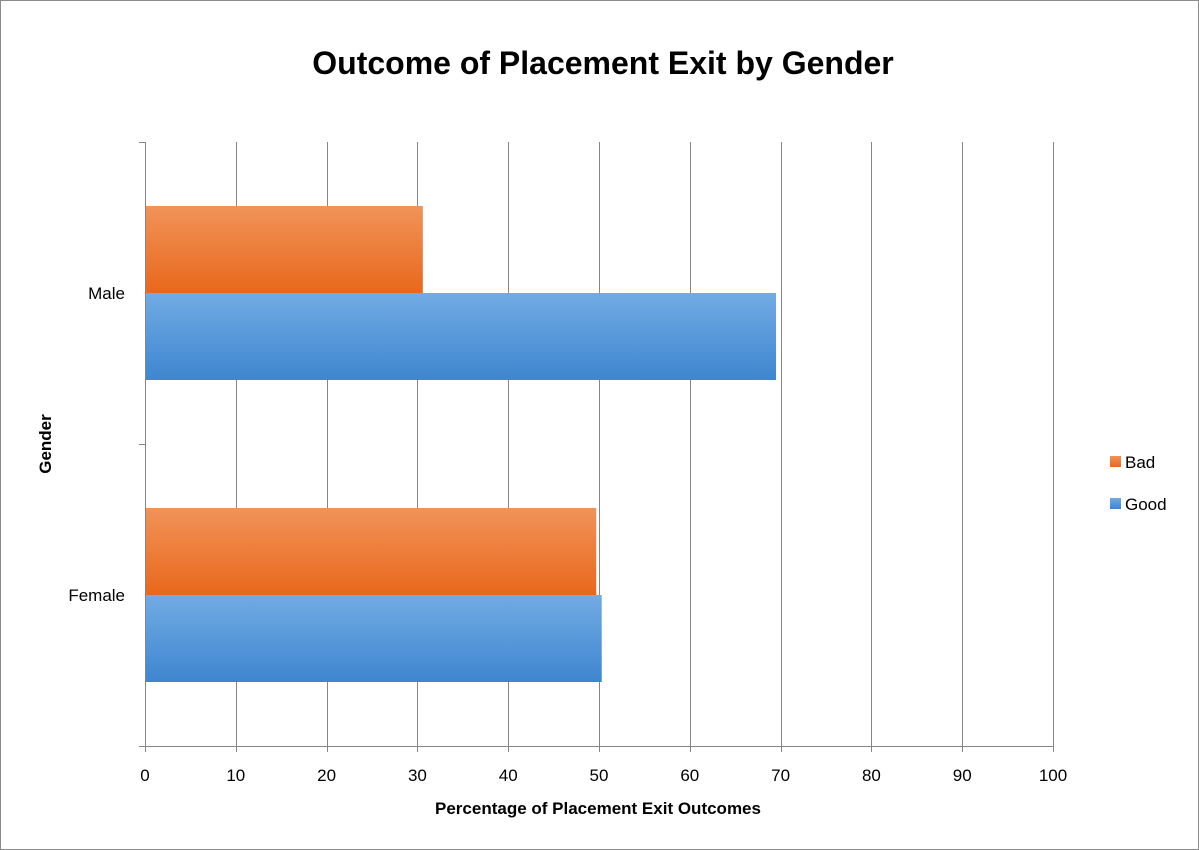 Image resolution: width=1199 pixels, height=850 pixels. I want to click on legend-label-good: Good, so click(1146, 504).